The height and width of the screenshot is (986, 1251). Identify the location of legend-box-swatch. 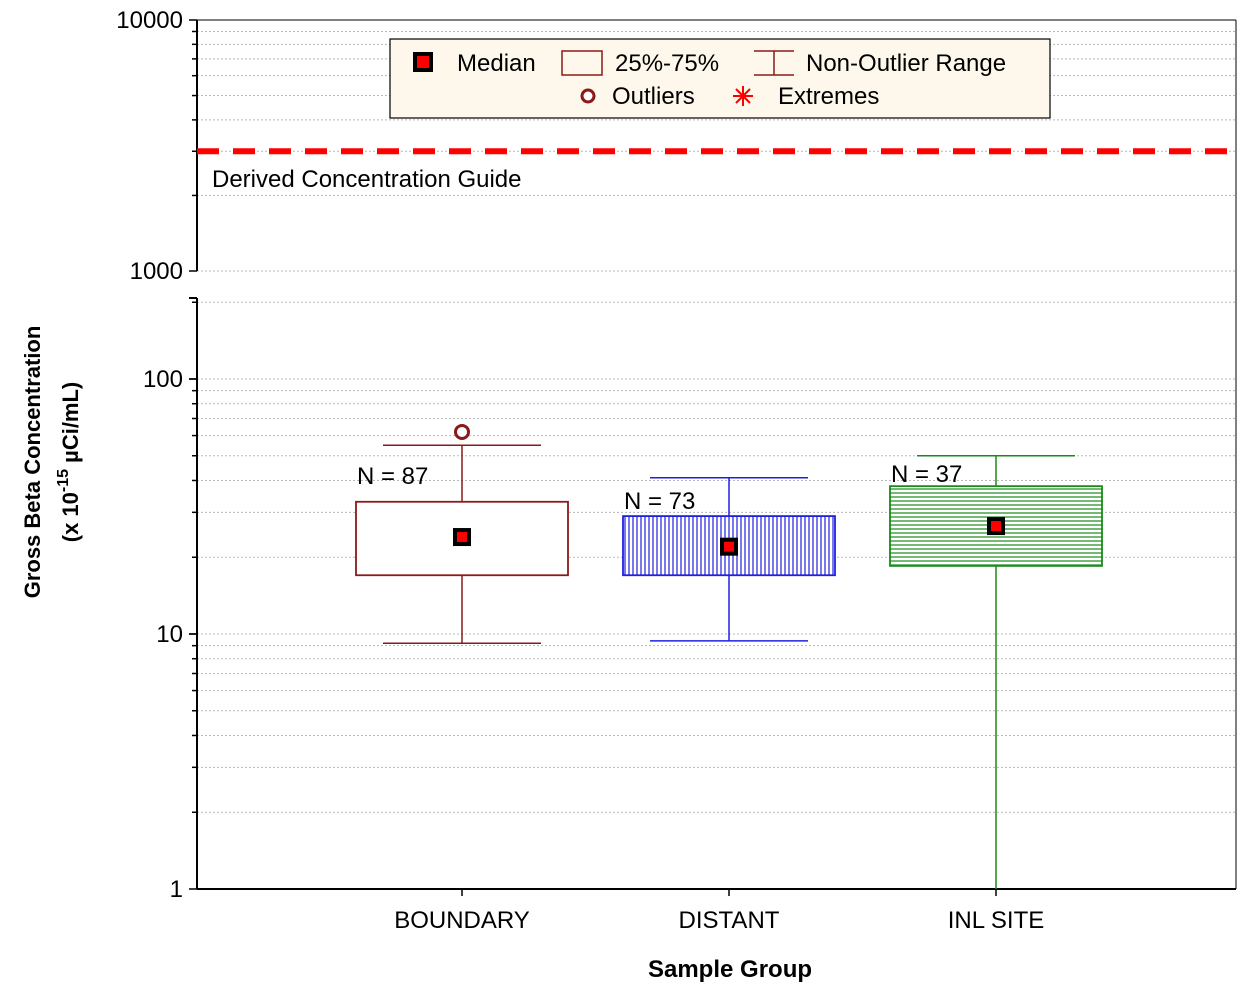
(582, 63).